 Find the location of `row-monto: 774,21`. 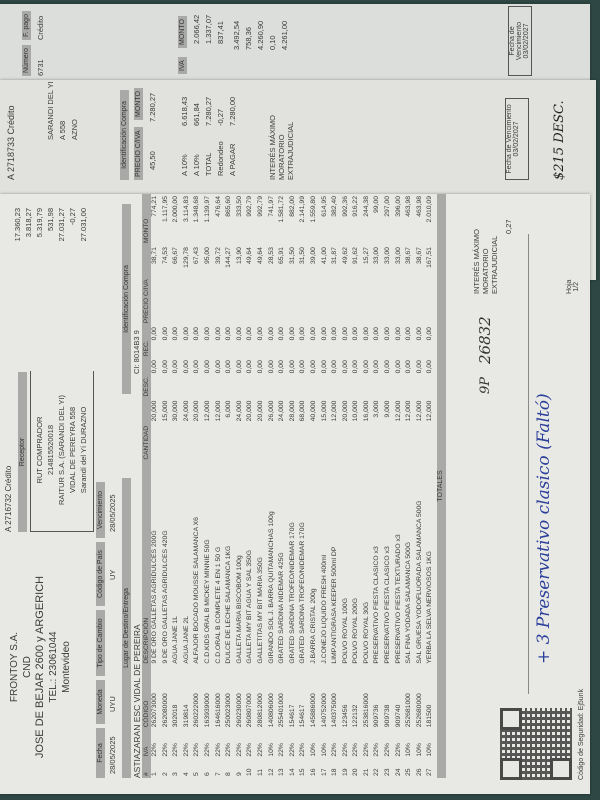

row-monto: 774,21 is located at coordinates (154, 206).